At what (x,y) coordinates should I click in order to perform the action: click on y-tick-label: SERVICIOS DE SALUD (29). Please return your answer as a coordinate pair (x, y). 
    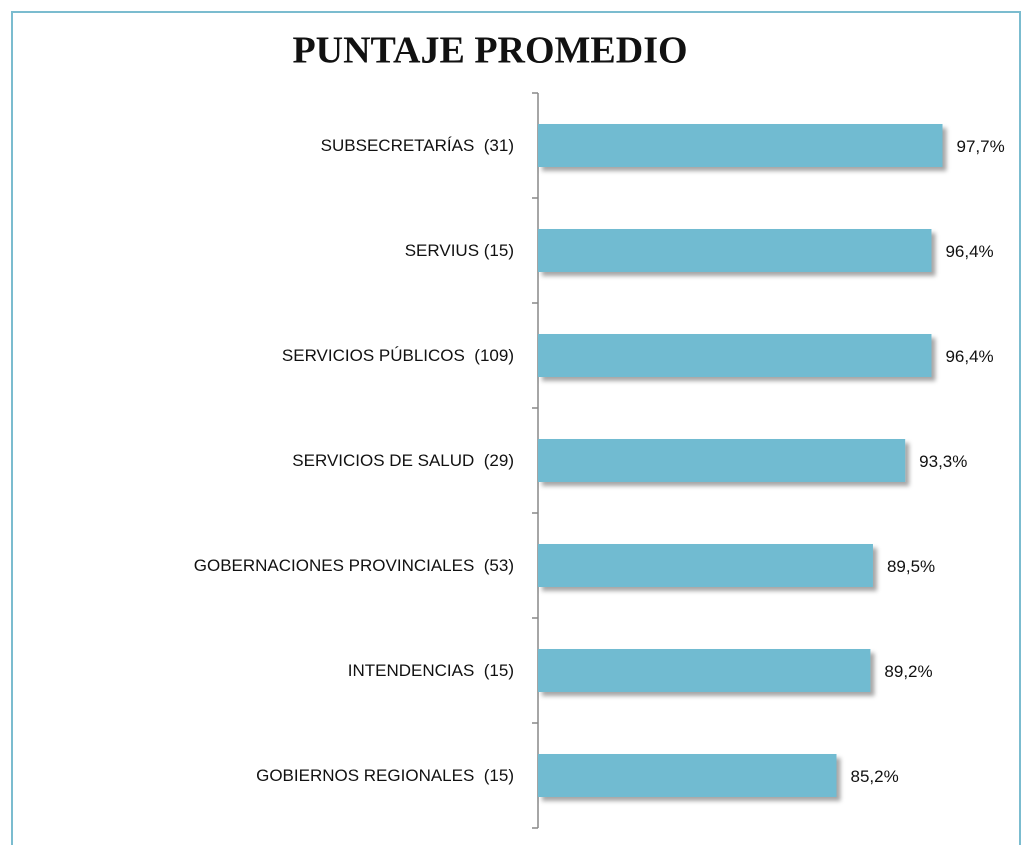
    Looking at the image, I should click on (403, 460).